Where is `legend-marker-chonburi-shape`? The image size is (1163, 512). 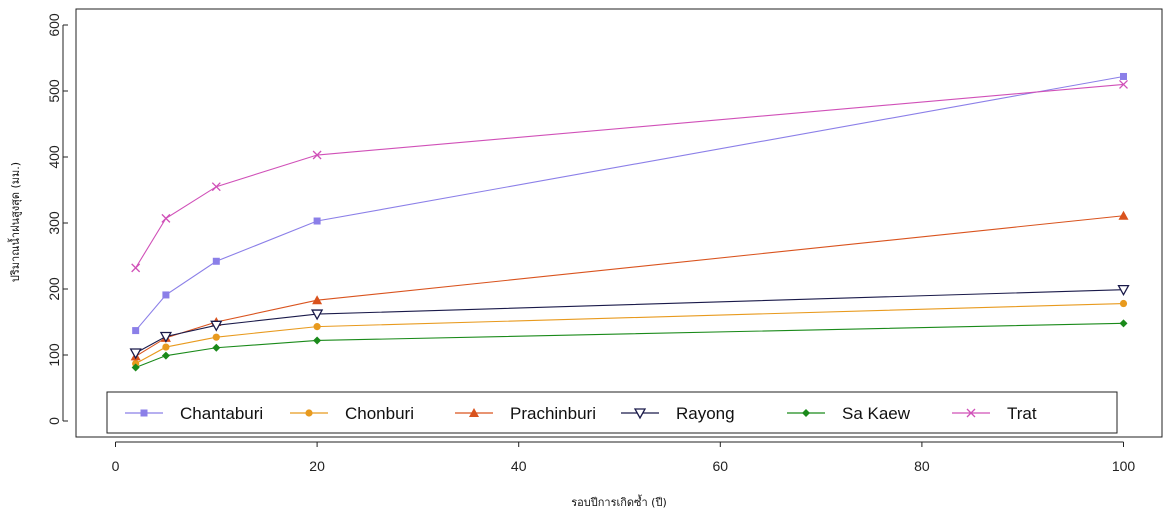 legend-marker-chonburi-shape is located at coordinates (309, 413).